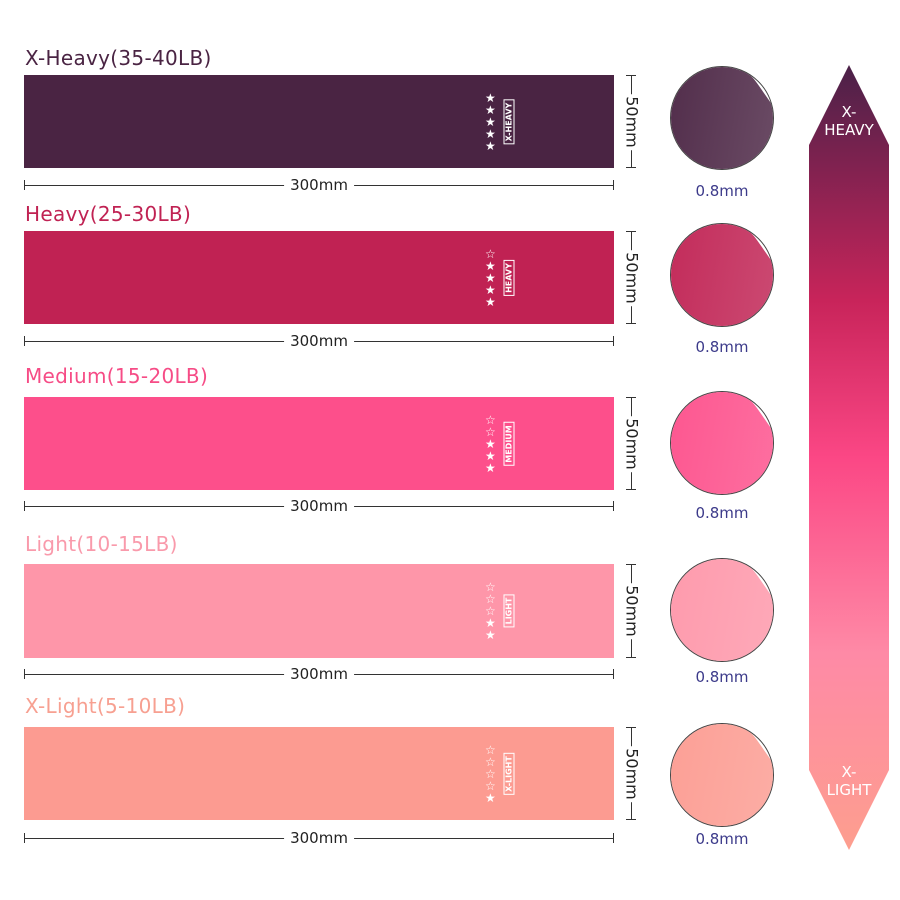 This screenshot has height=900, width=900. What do you see at coordinates (101, 544) in the screenshot?
I see `band-title: Light(10-15LB)` at bounding box center [101, 544].